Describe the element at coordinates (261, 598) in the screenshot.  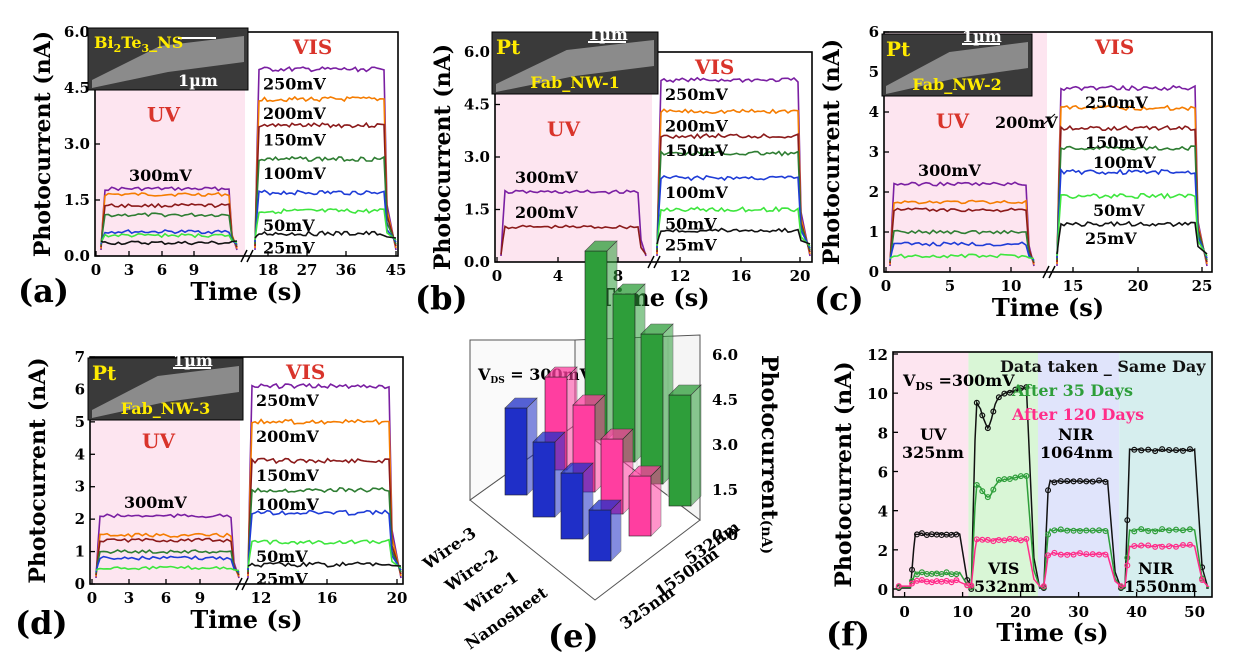
I see `x-tick-label: 12` at that location.